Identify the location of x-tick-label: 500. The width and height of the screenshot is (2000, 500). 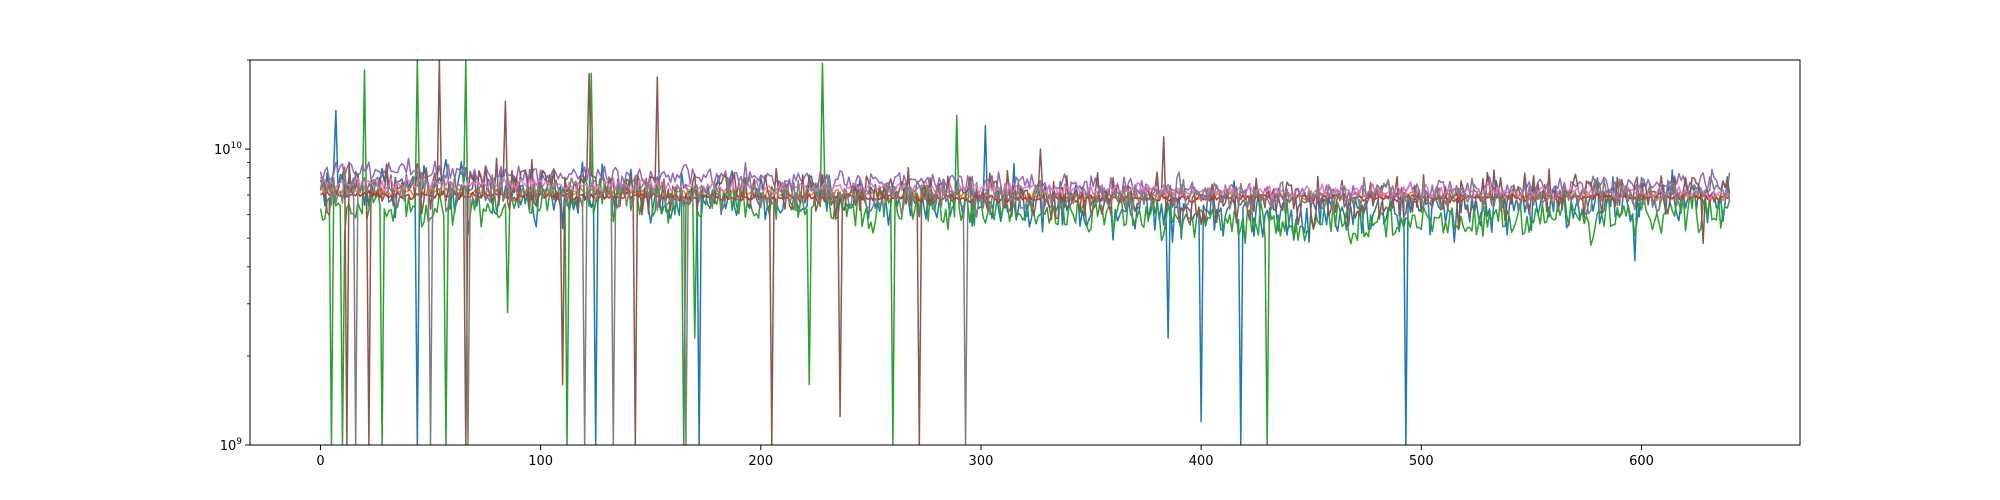
(1421, 461).